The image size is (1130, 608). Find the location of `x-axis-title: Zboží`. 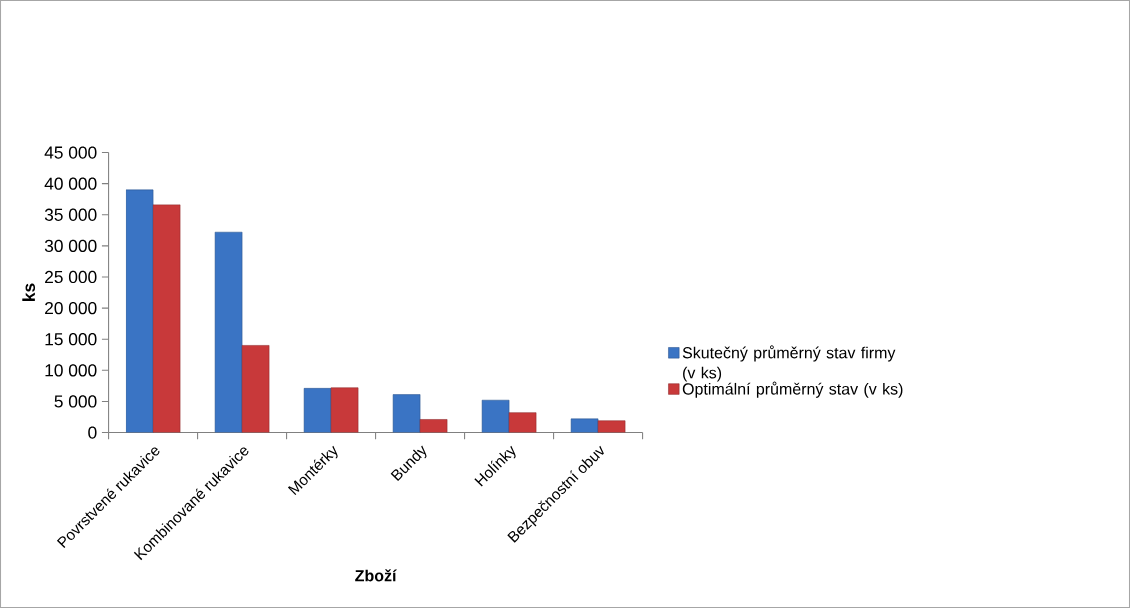

x-axis-title: Zboží is located at coordinates (376, 575).